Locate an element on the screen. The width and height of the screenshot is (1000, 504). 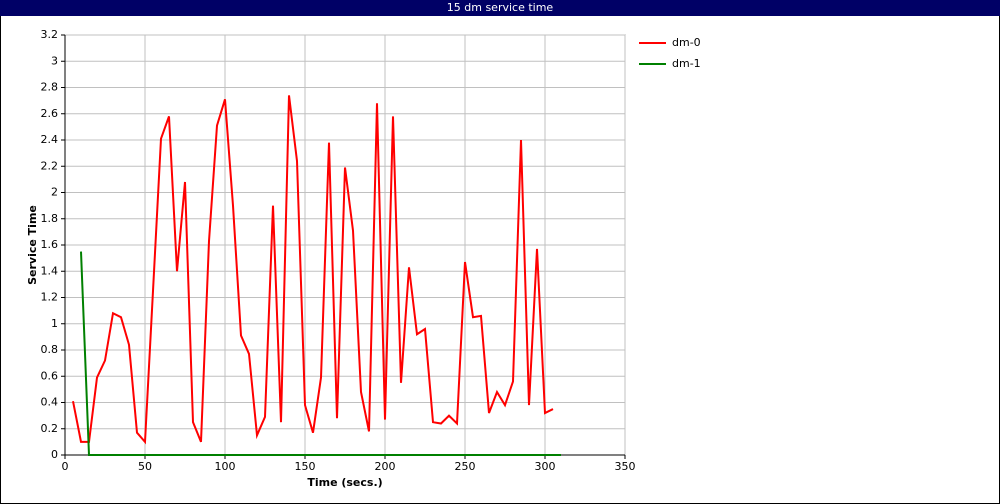
x-tick-label: 250 is located at coordinates (465, 466).